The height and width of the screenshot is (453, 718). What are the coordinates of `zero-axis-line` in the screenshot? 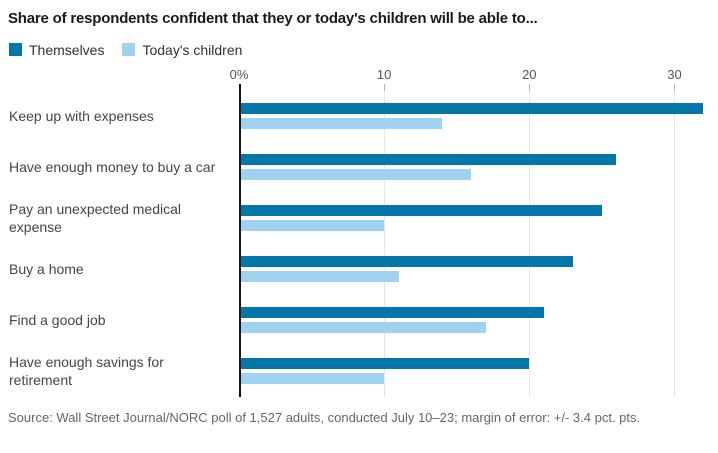 It's located at (240, 240).